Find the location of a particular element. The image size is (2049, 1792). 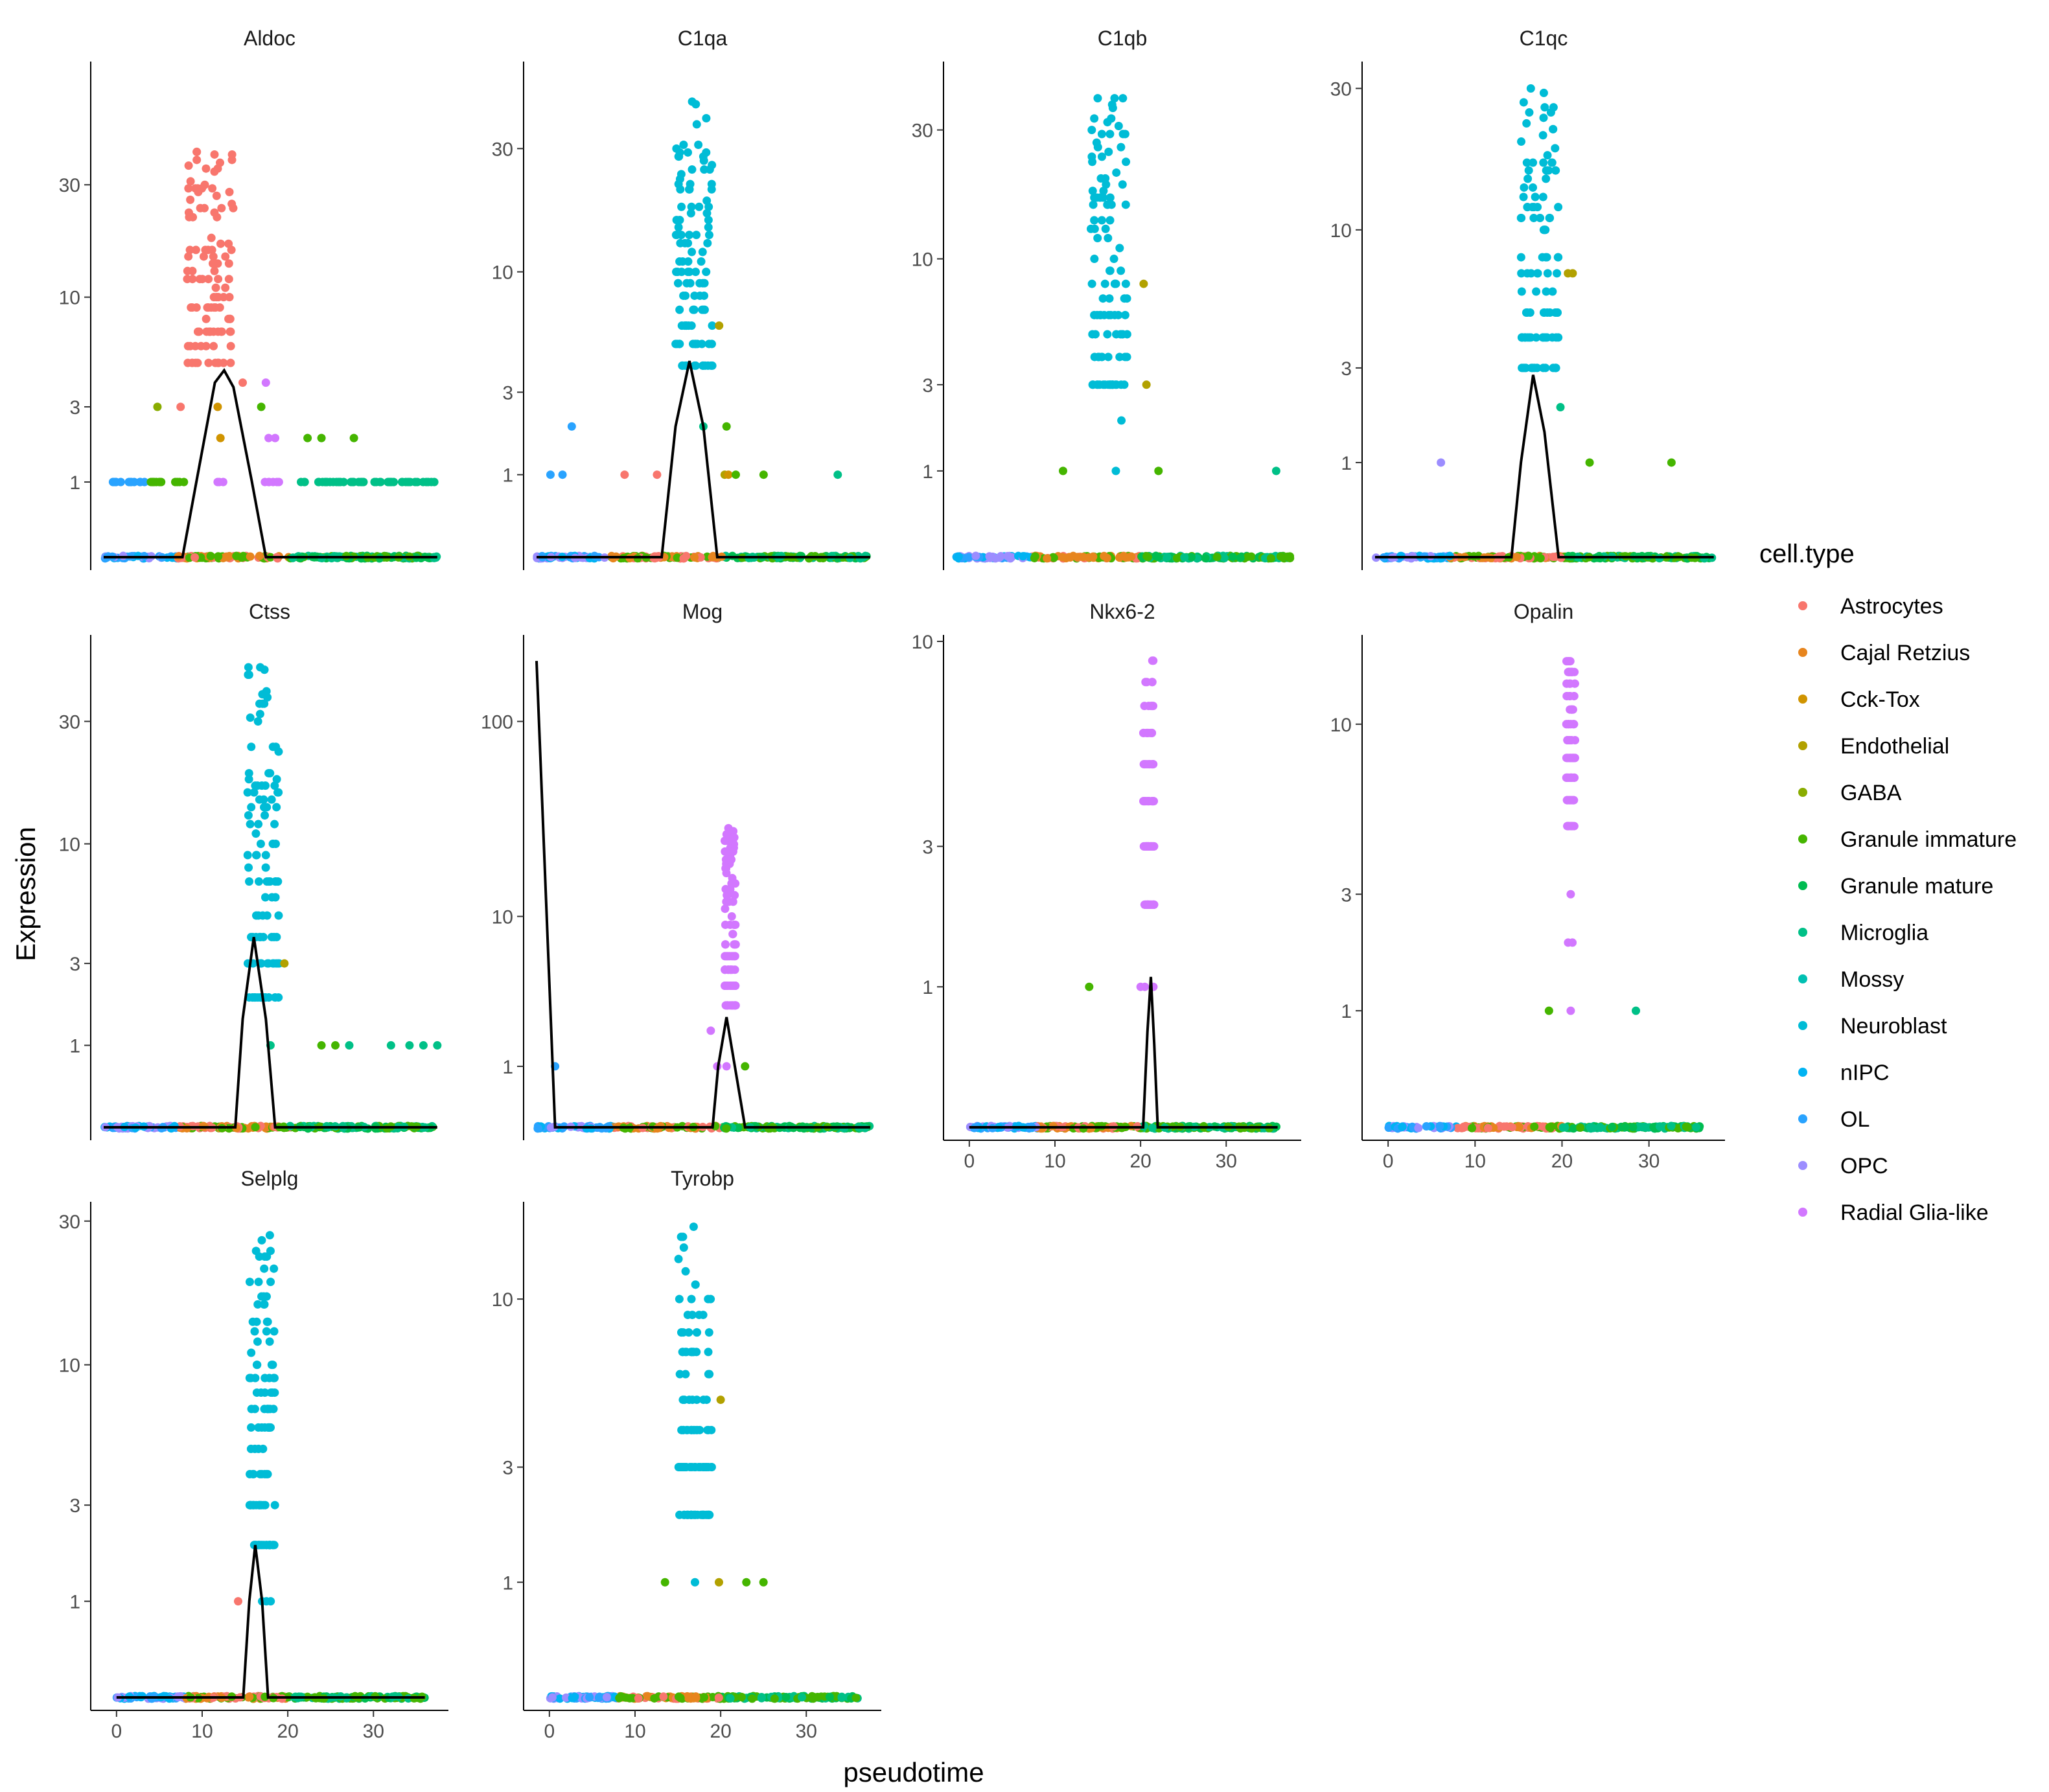

facet-title: Tyrobp is located at coordinates (702, 1178).